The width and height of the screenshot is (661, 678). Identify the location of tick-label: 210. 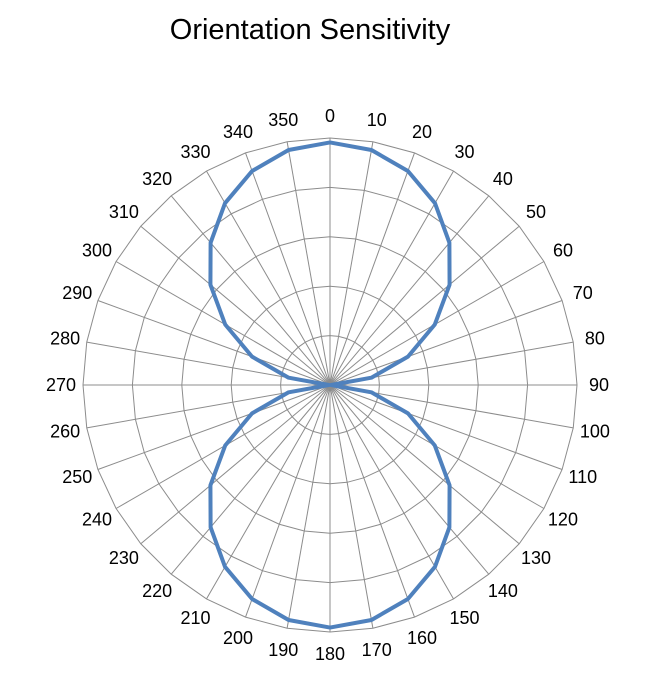
(195, 618).